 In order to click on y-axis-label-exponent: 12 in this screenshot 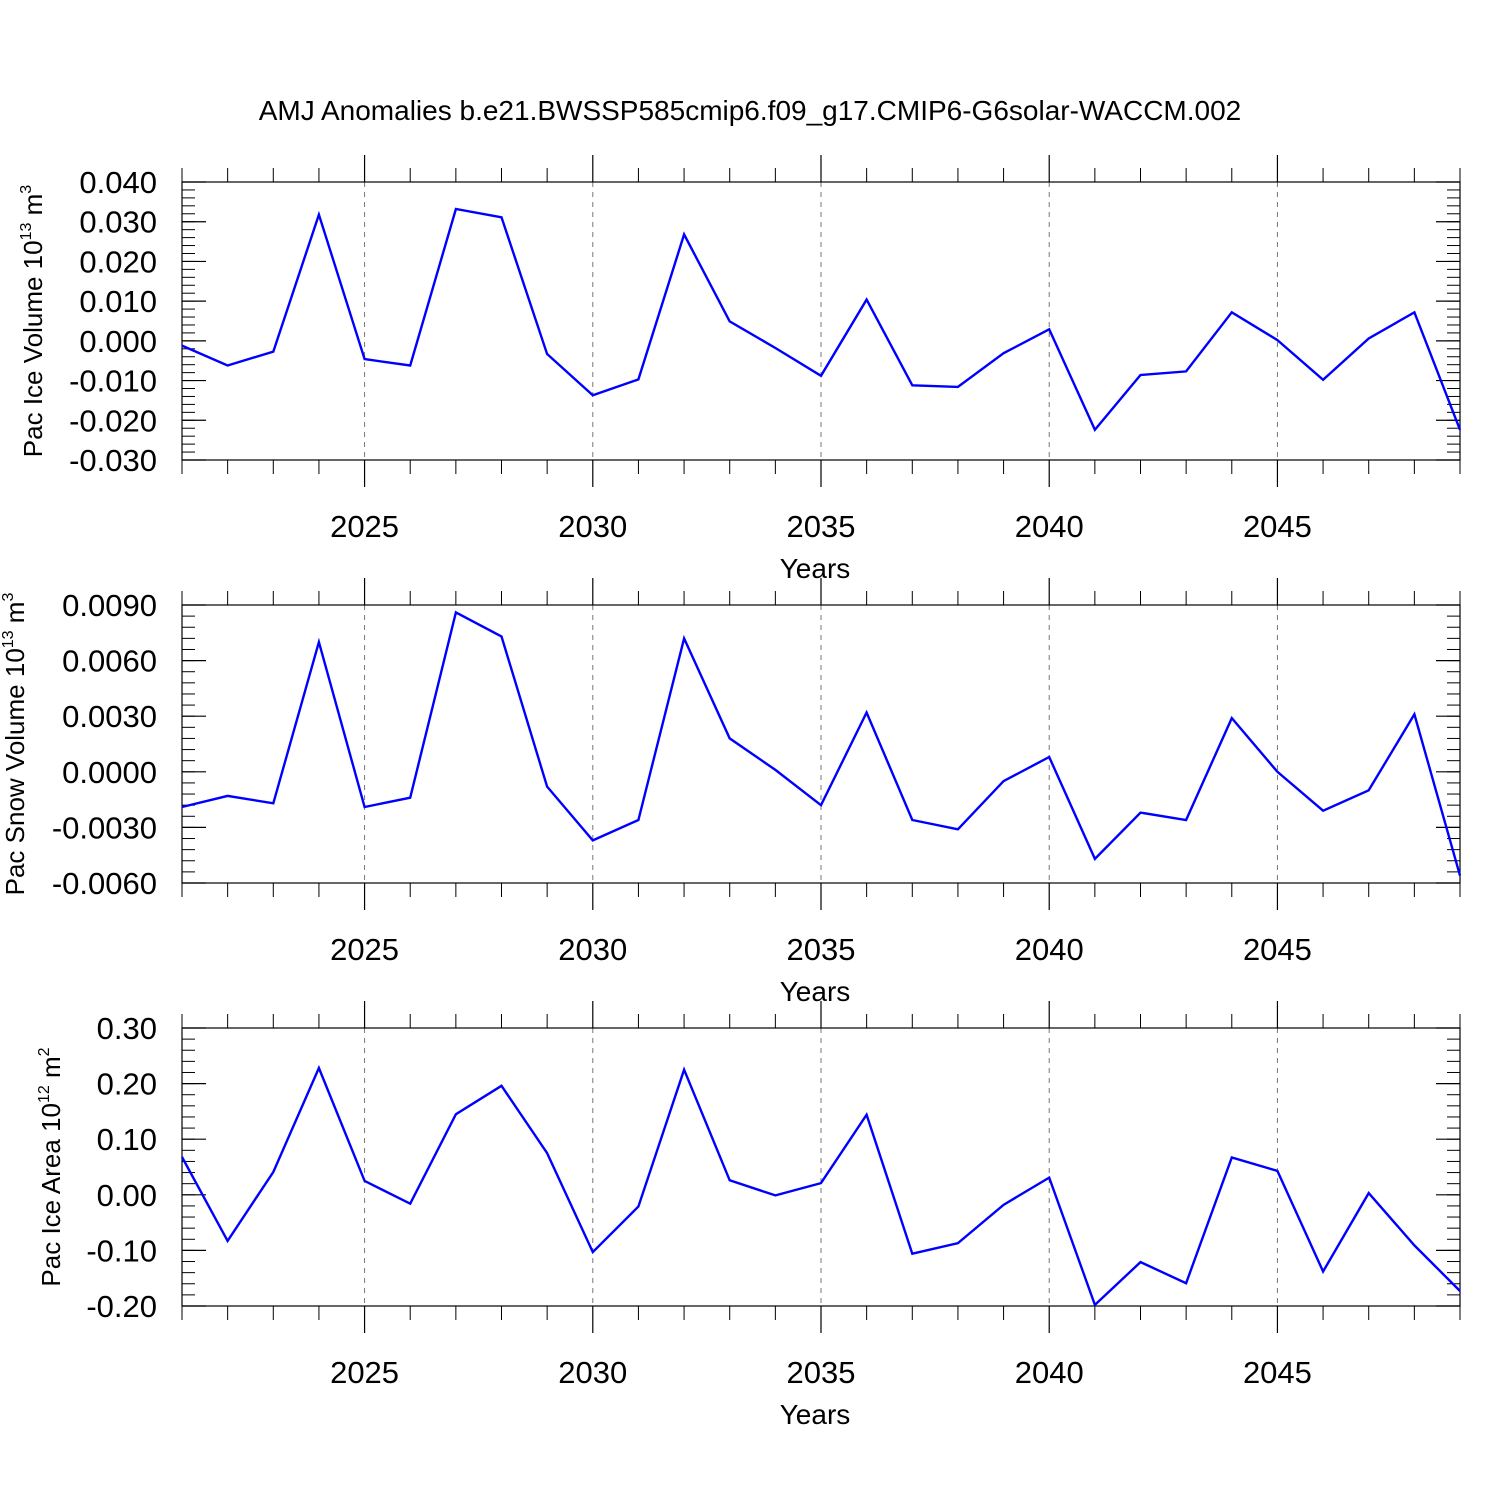, I will do `click(44, 1094)`.